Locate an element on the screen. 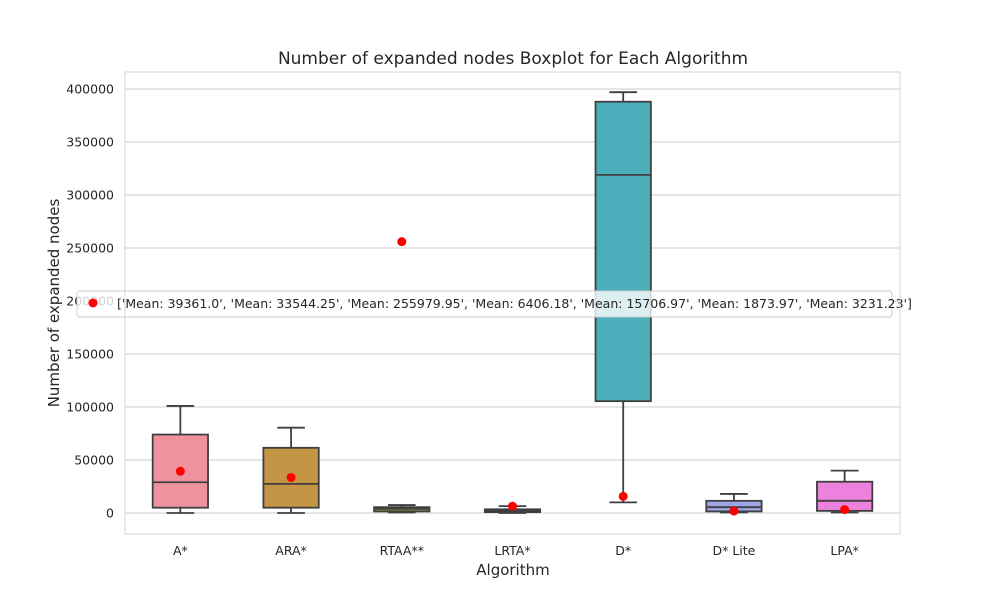 The height and width of the screenshot is (600, 1000). legend-frame is located at coordinates (484, 304).